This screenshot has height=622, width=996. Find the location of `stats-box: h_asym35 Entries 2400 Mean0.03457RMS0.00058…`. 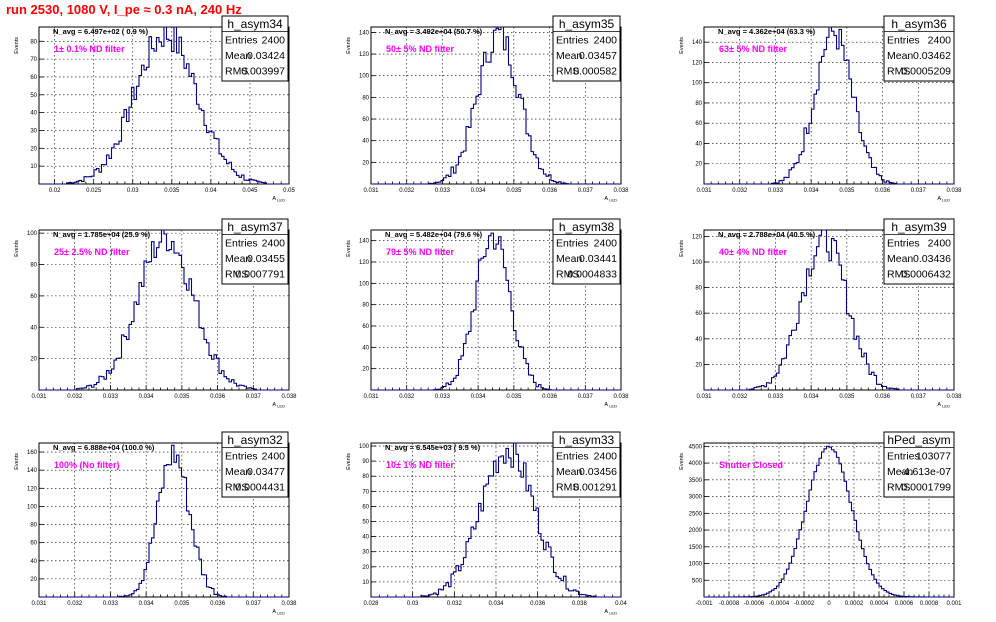

stats-box: h_asym35 Entries 2400 Mean0.03457RMS0.00058… is located at coordinates (586, 48).